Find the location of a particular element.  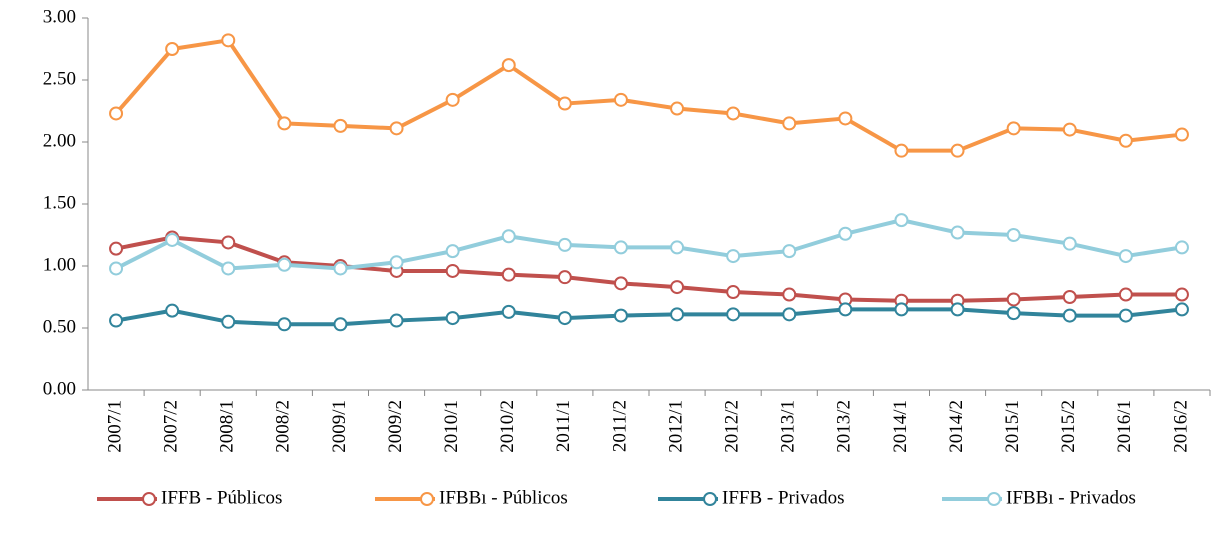

x-tick-label: 2016/2 is located at coordinates (1180, 426).